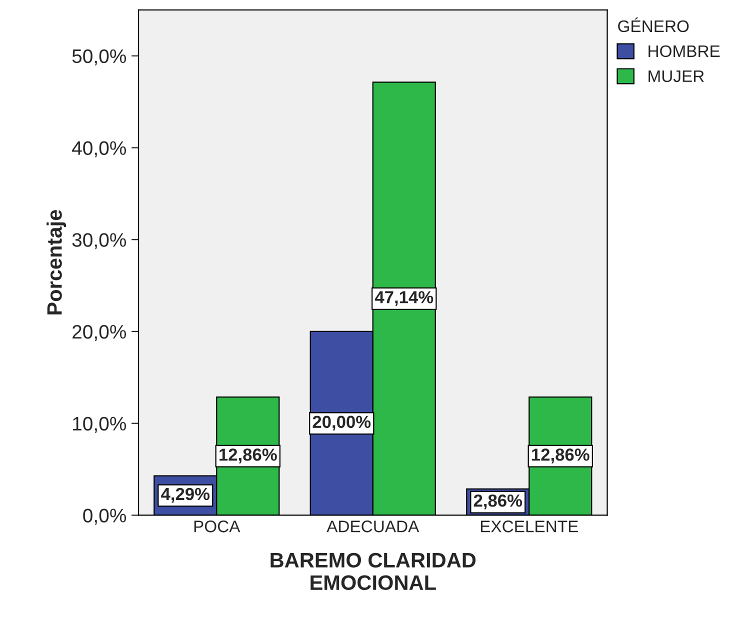 Image resolution: width=729 pixels, height=620 pixels. What do you see at coordinates (341, 423) in the screenshot?
I see `data-label: 20,00%` at bounding box center [341, 423].